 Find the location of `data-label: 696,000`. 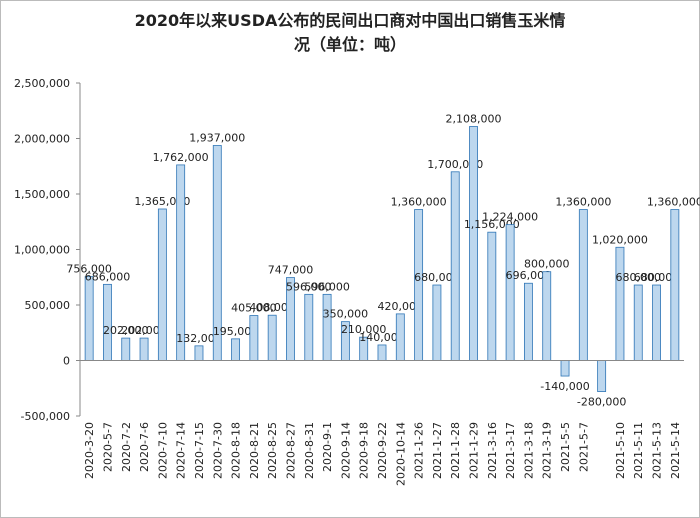

data-label: 696,000 is located at coordinates (529, 275).